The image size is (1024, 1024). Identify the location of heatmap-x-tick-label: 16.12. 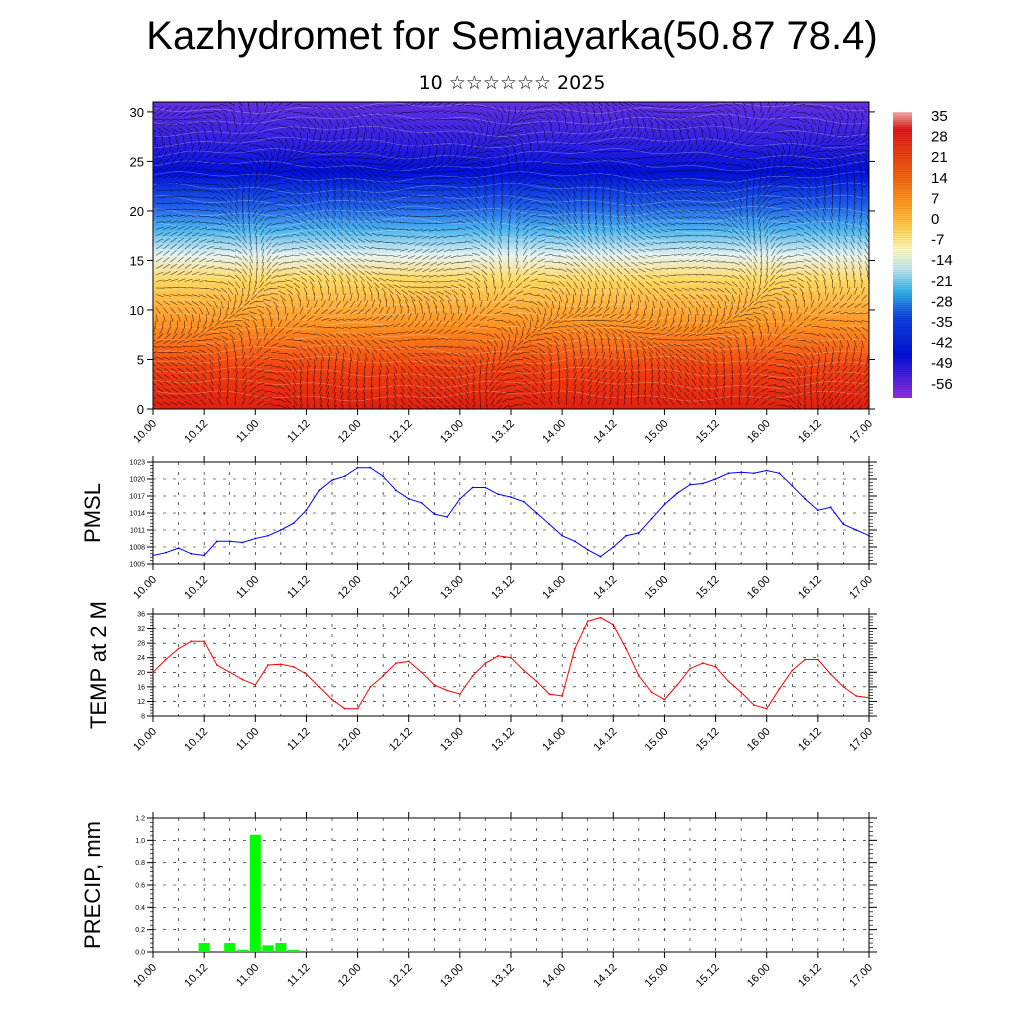
(810, 432).